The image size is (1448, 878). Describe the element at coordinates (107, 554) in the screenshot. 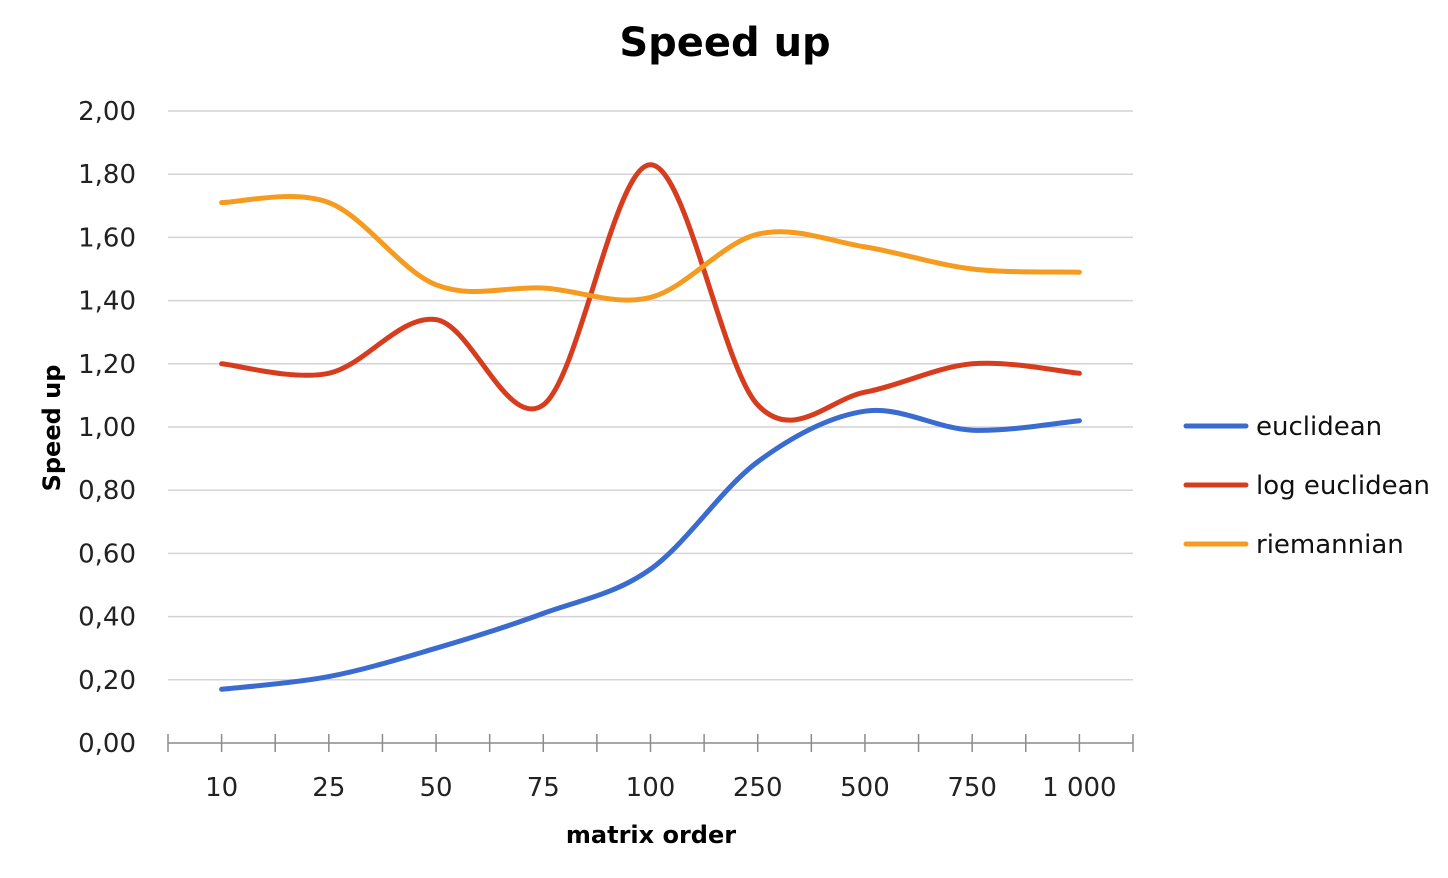

I see `y-tick-label: 0,60` at that location.